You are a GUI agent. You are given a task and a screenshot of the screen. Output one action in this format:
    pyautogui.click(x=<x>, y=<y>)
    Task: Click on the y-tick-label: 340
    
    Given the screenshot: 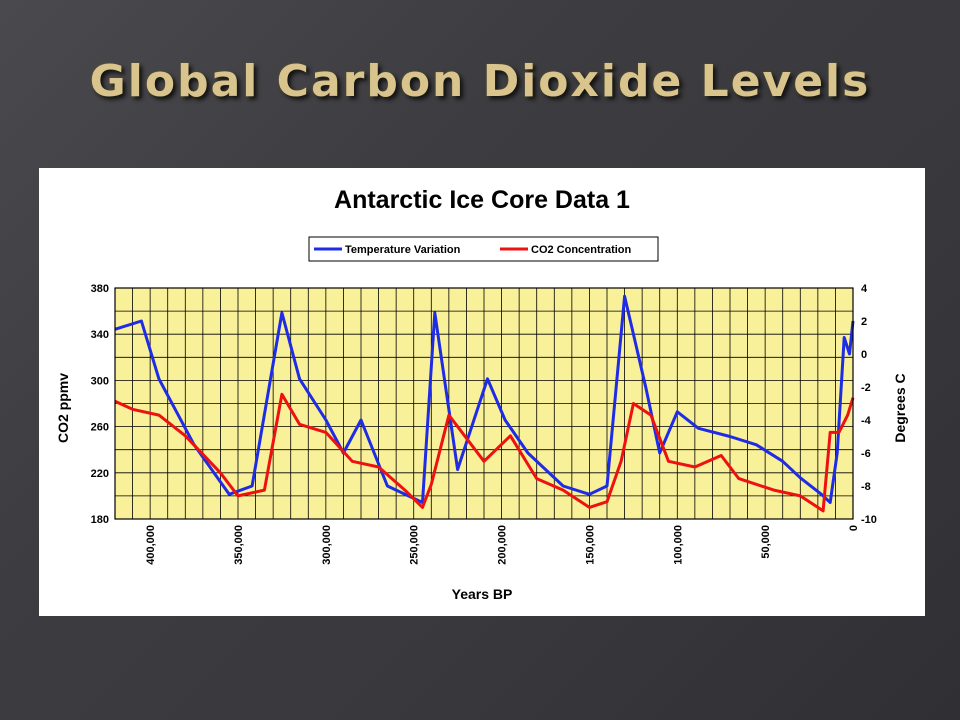 What is the action you would take?
    pyautogui.click(x=100, y=335)
    